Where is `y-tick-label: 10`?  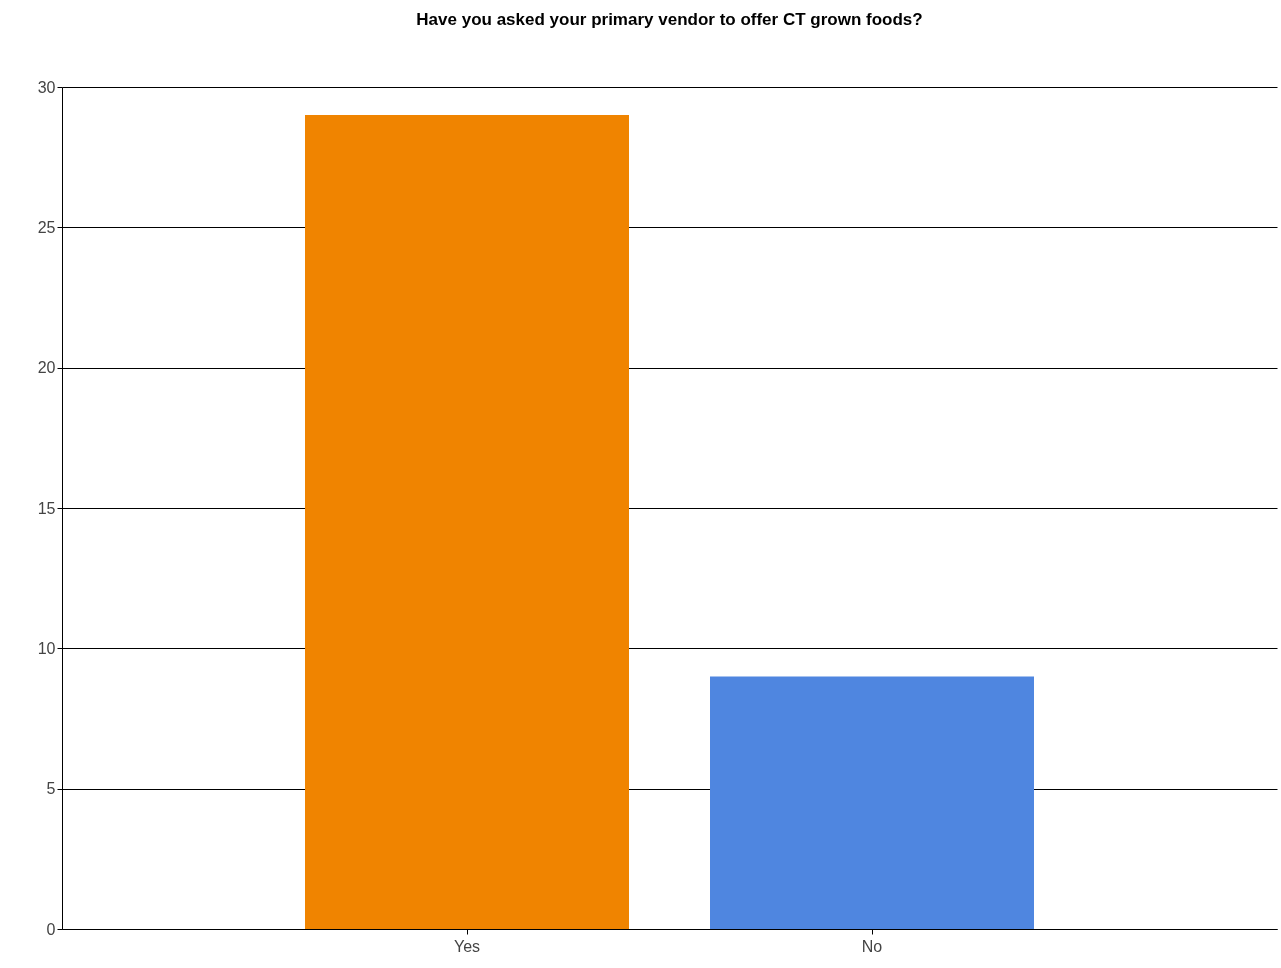 y-tick-label: 10 is located at coordinates (46, 648).